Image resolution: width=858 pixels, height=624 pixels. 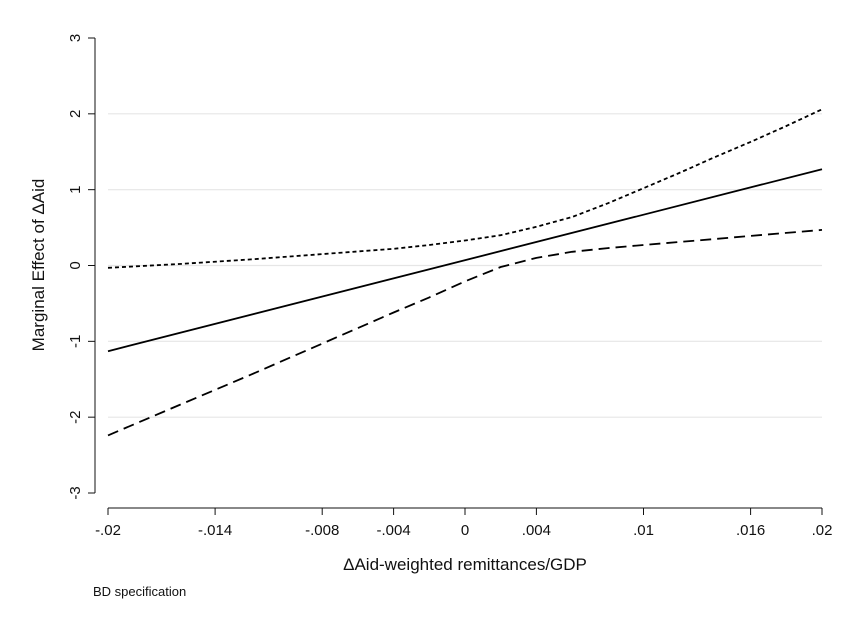 I want to click on x-tick-label: .016, so click(x=750, y=530).